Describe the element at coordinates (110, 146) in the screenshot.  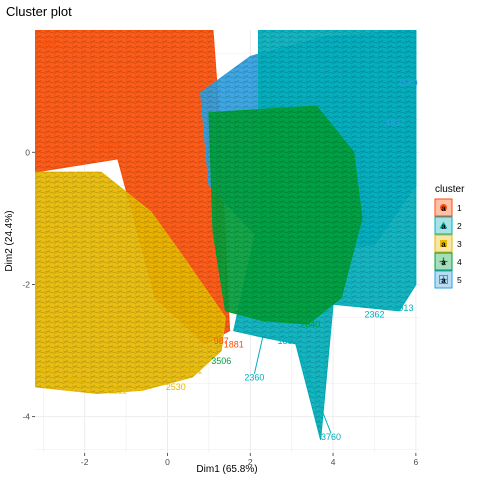
I see `point-label: 2979` at that location.